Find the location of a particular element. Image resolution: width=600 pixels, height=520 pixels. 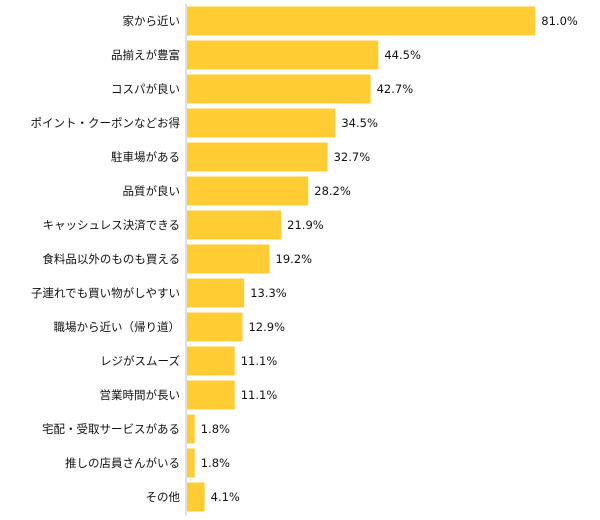

value-label-14: 4.1% is located at coordinates (225, 497).